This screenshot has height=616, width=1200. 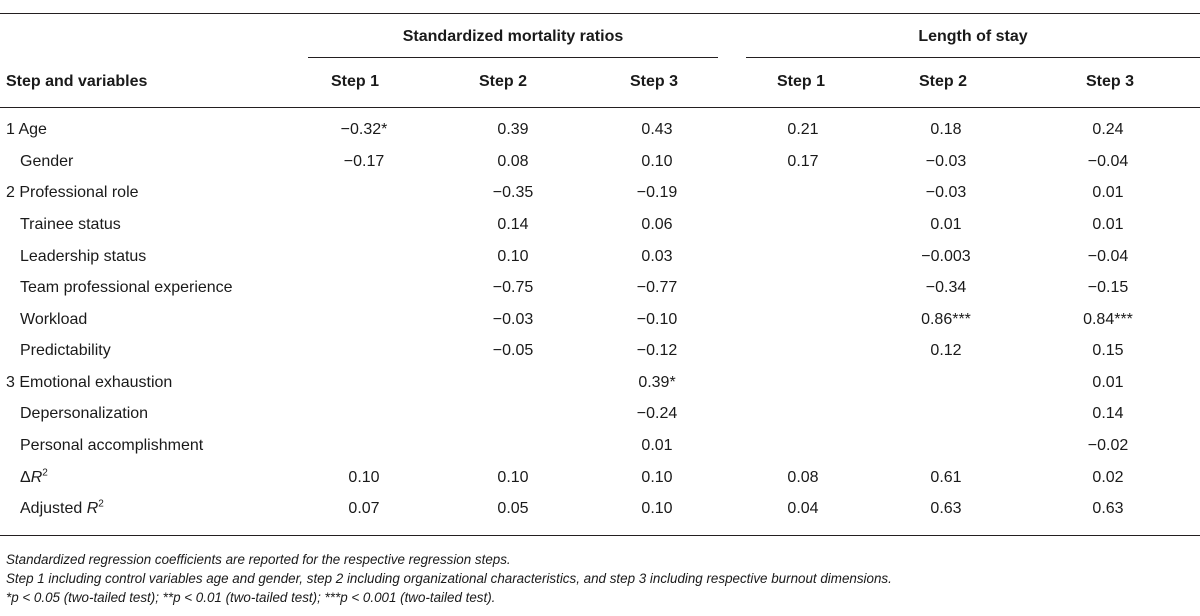 What do you see at coordinates (26, 129) in the screenshot?
I see `row-label: 1 Age` at bounding box center [26, 129].